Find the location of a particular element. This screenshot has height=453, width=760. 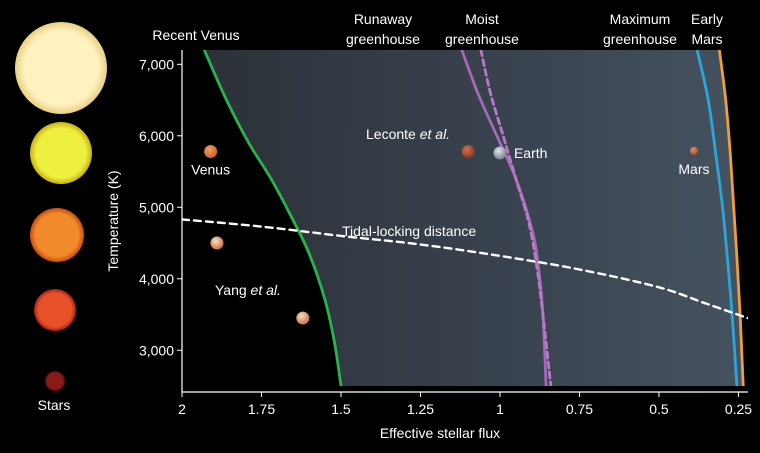

moist-greenhouse-label-line1: Moist is located at coordinates (482, 19).